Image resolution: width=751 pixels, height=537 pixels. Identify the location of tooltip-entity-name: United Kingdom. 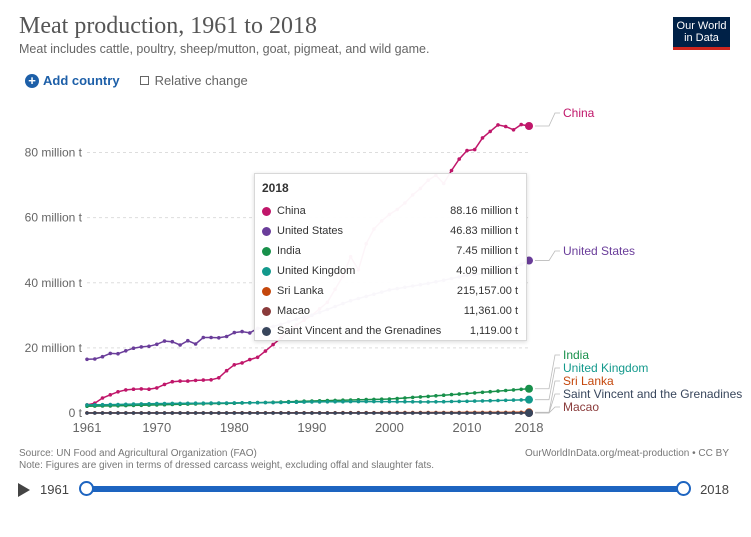
(316, 271).